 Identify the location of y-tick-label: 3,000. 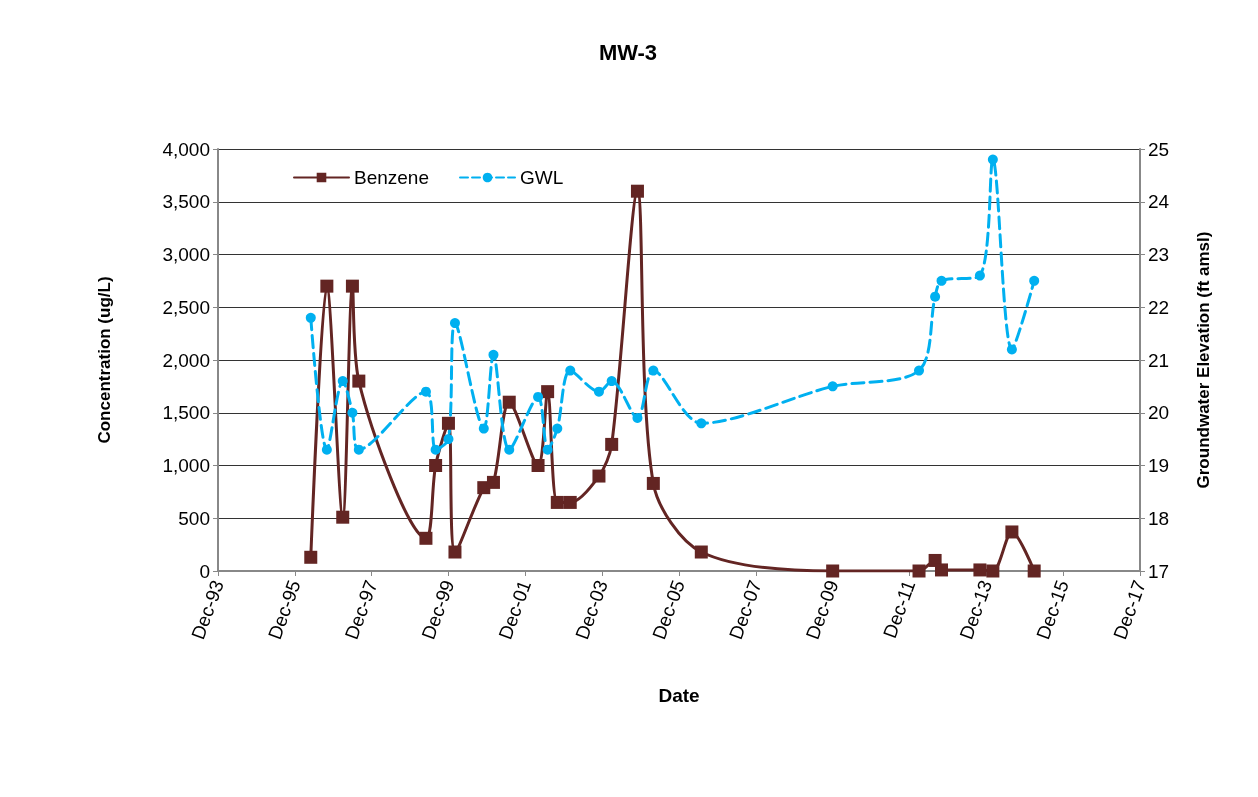
(186, 254).